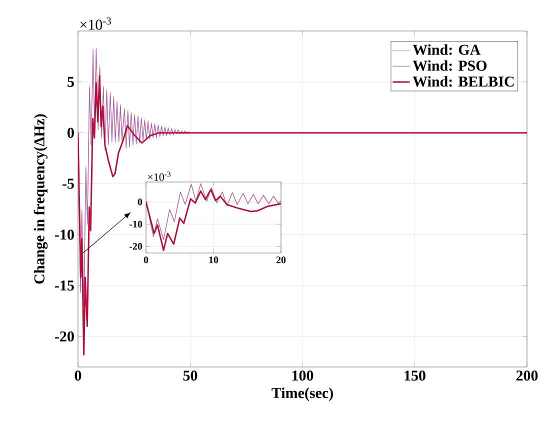 The width and height of the screenshot is (546, 432). Describe the element at coordinates (446, 49) in the screenshot. I see `legend-label: Wind: GA` at that location.